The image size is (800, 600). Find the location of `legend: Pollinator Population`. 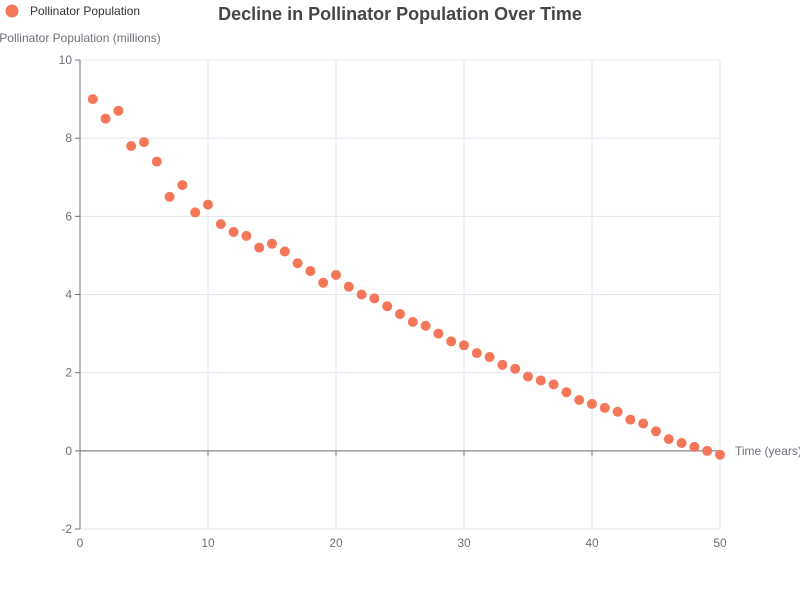

legend: Pollinator Population is located at coordinates (73, 11).